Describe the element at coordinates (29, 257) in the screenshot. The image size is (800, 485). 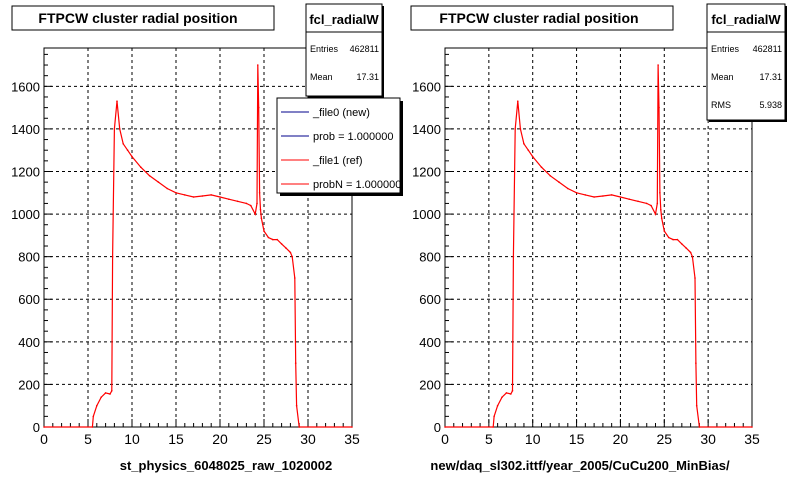
I see `y-tick-label: 800` at that location.